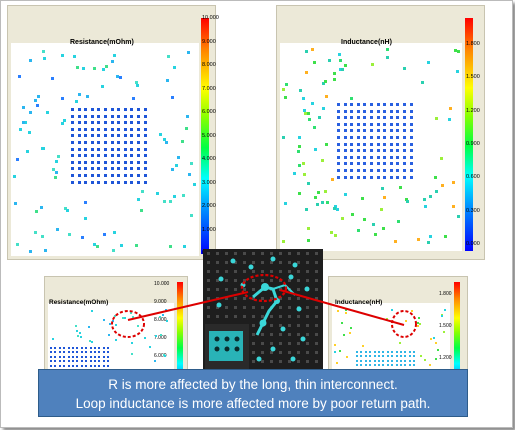 The image size is (515, 430). What do you see at coordinates (263, 311) in the screenshot?
I see `board-layout-drawing` at bounding box center [263, 311].